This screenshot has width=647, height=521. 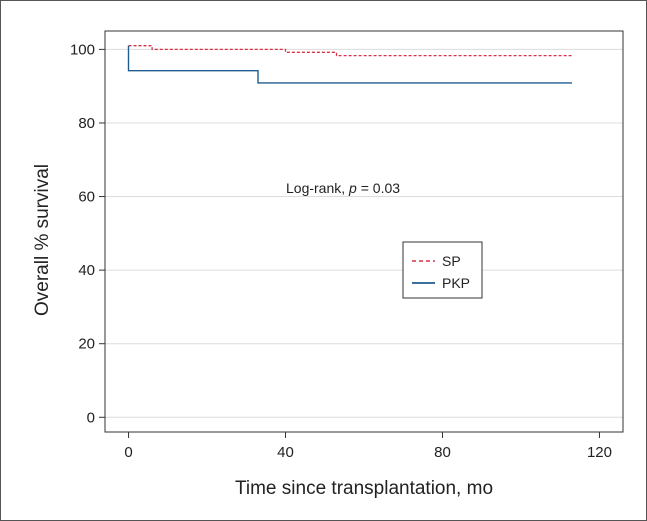 What do you see at coordinates (86, 197) in the screenshot?
I see `y-tick-label: 60` at bounding box center [86, 197].